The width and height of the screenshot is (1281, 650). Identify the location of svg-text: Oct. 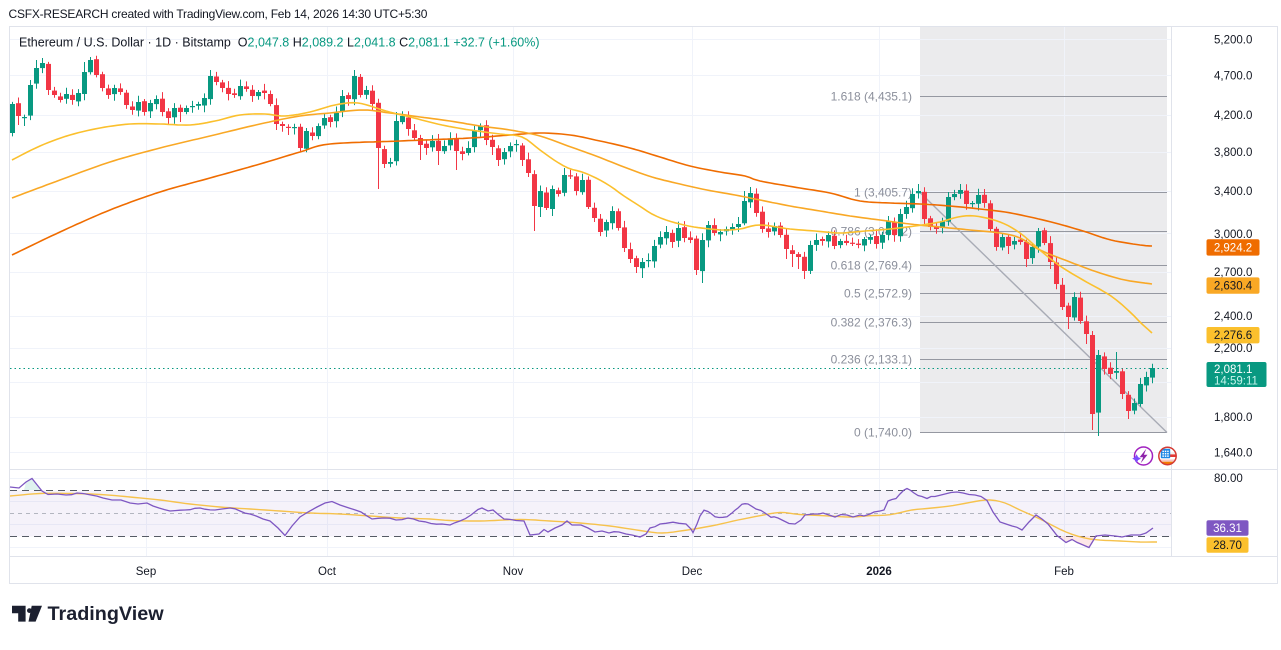
(327, 572).